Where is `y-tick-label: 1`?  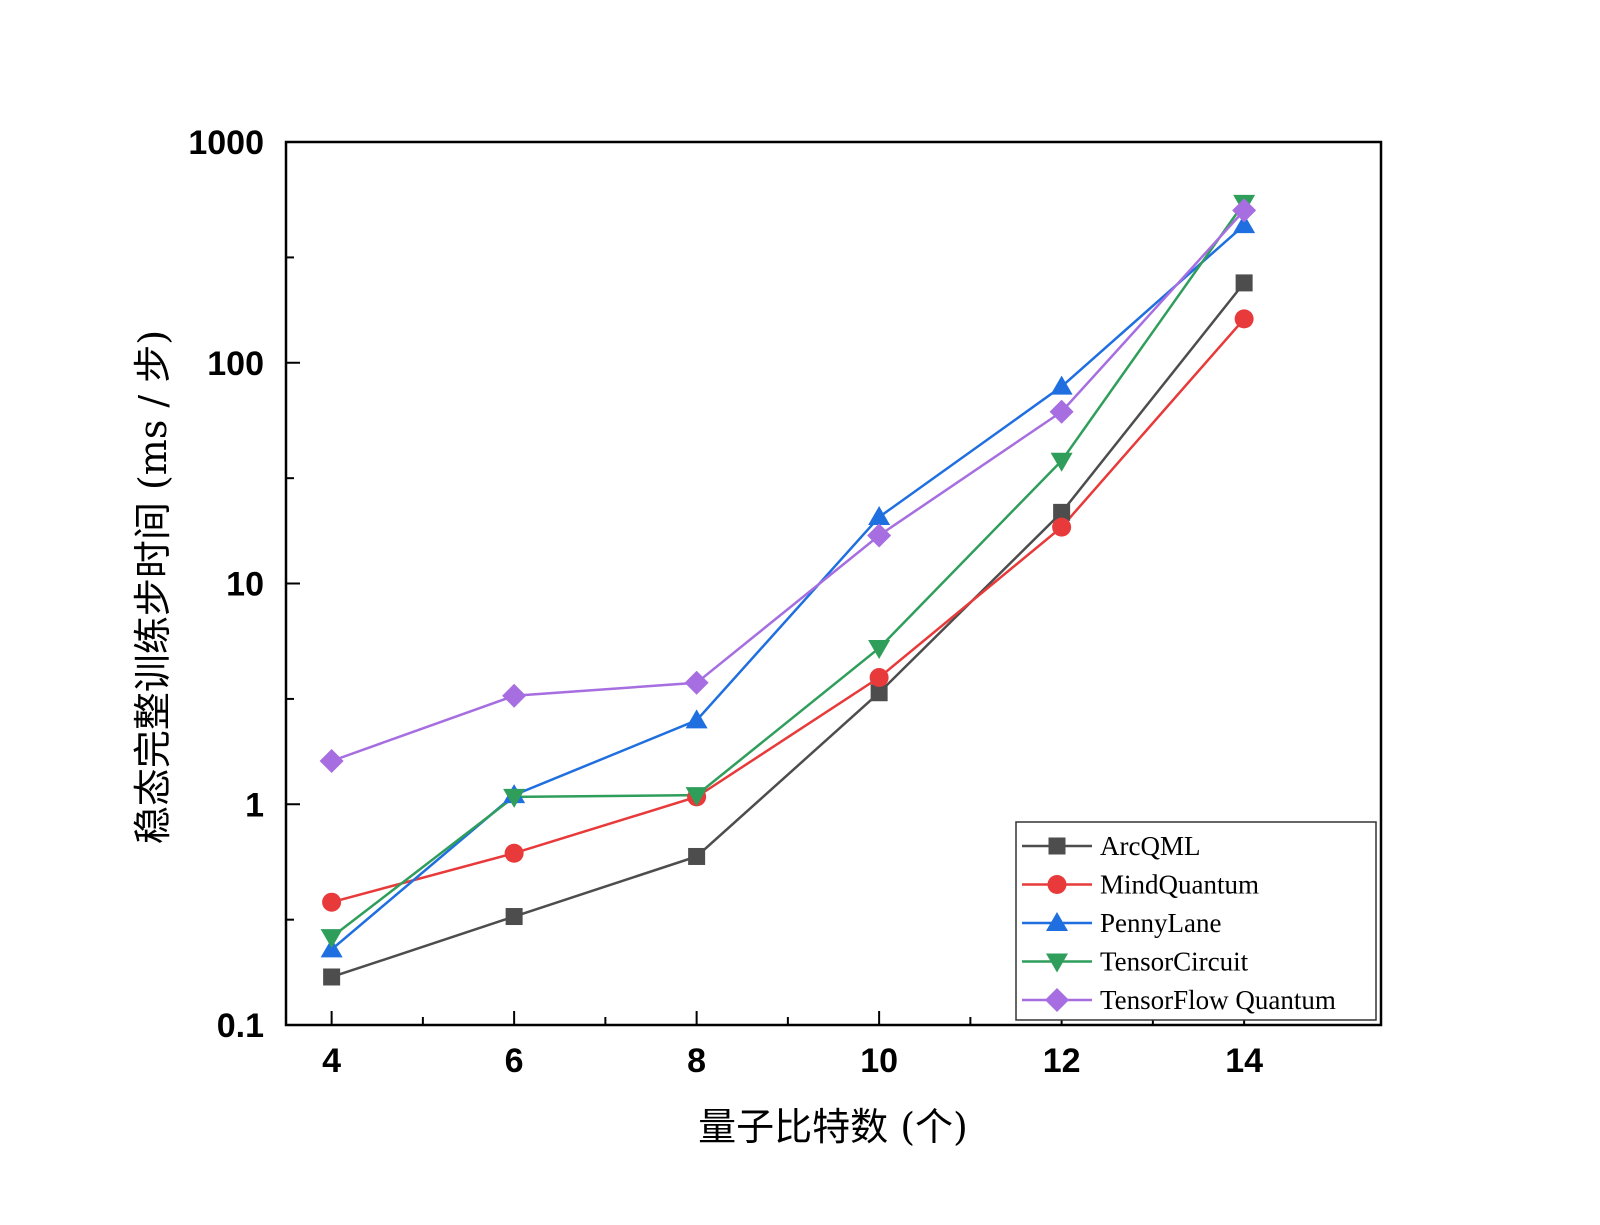 y-tick-label: 1 is located at coordinates (254, 805).